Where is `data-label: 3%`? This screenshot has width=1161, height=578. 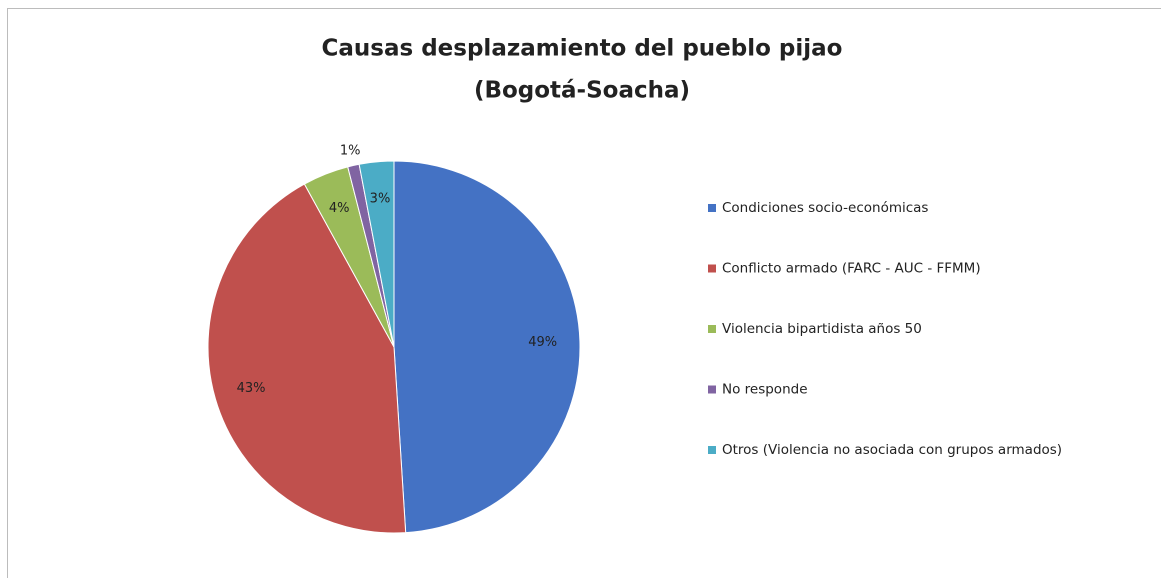
data-label: 3% is located at coordinates (380, 198).